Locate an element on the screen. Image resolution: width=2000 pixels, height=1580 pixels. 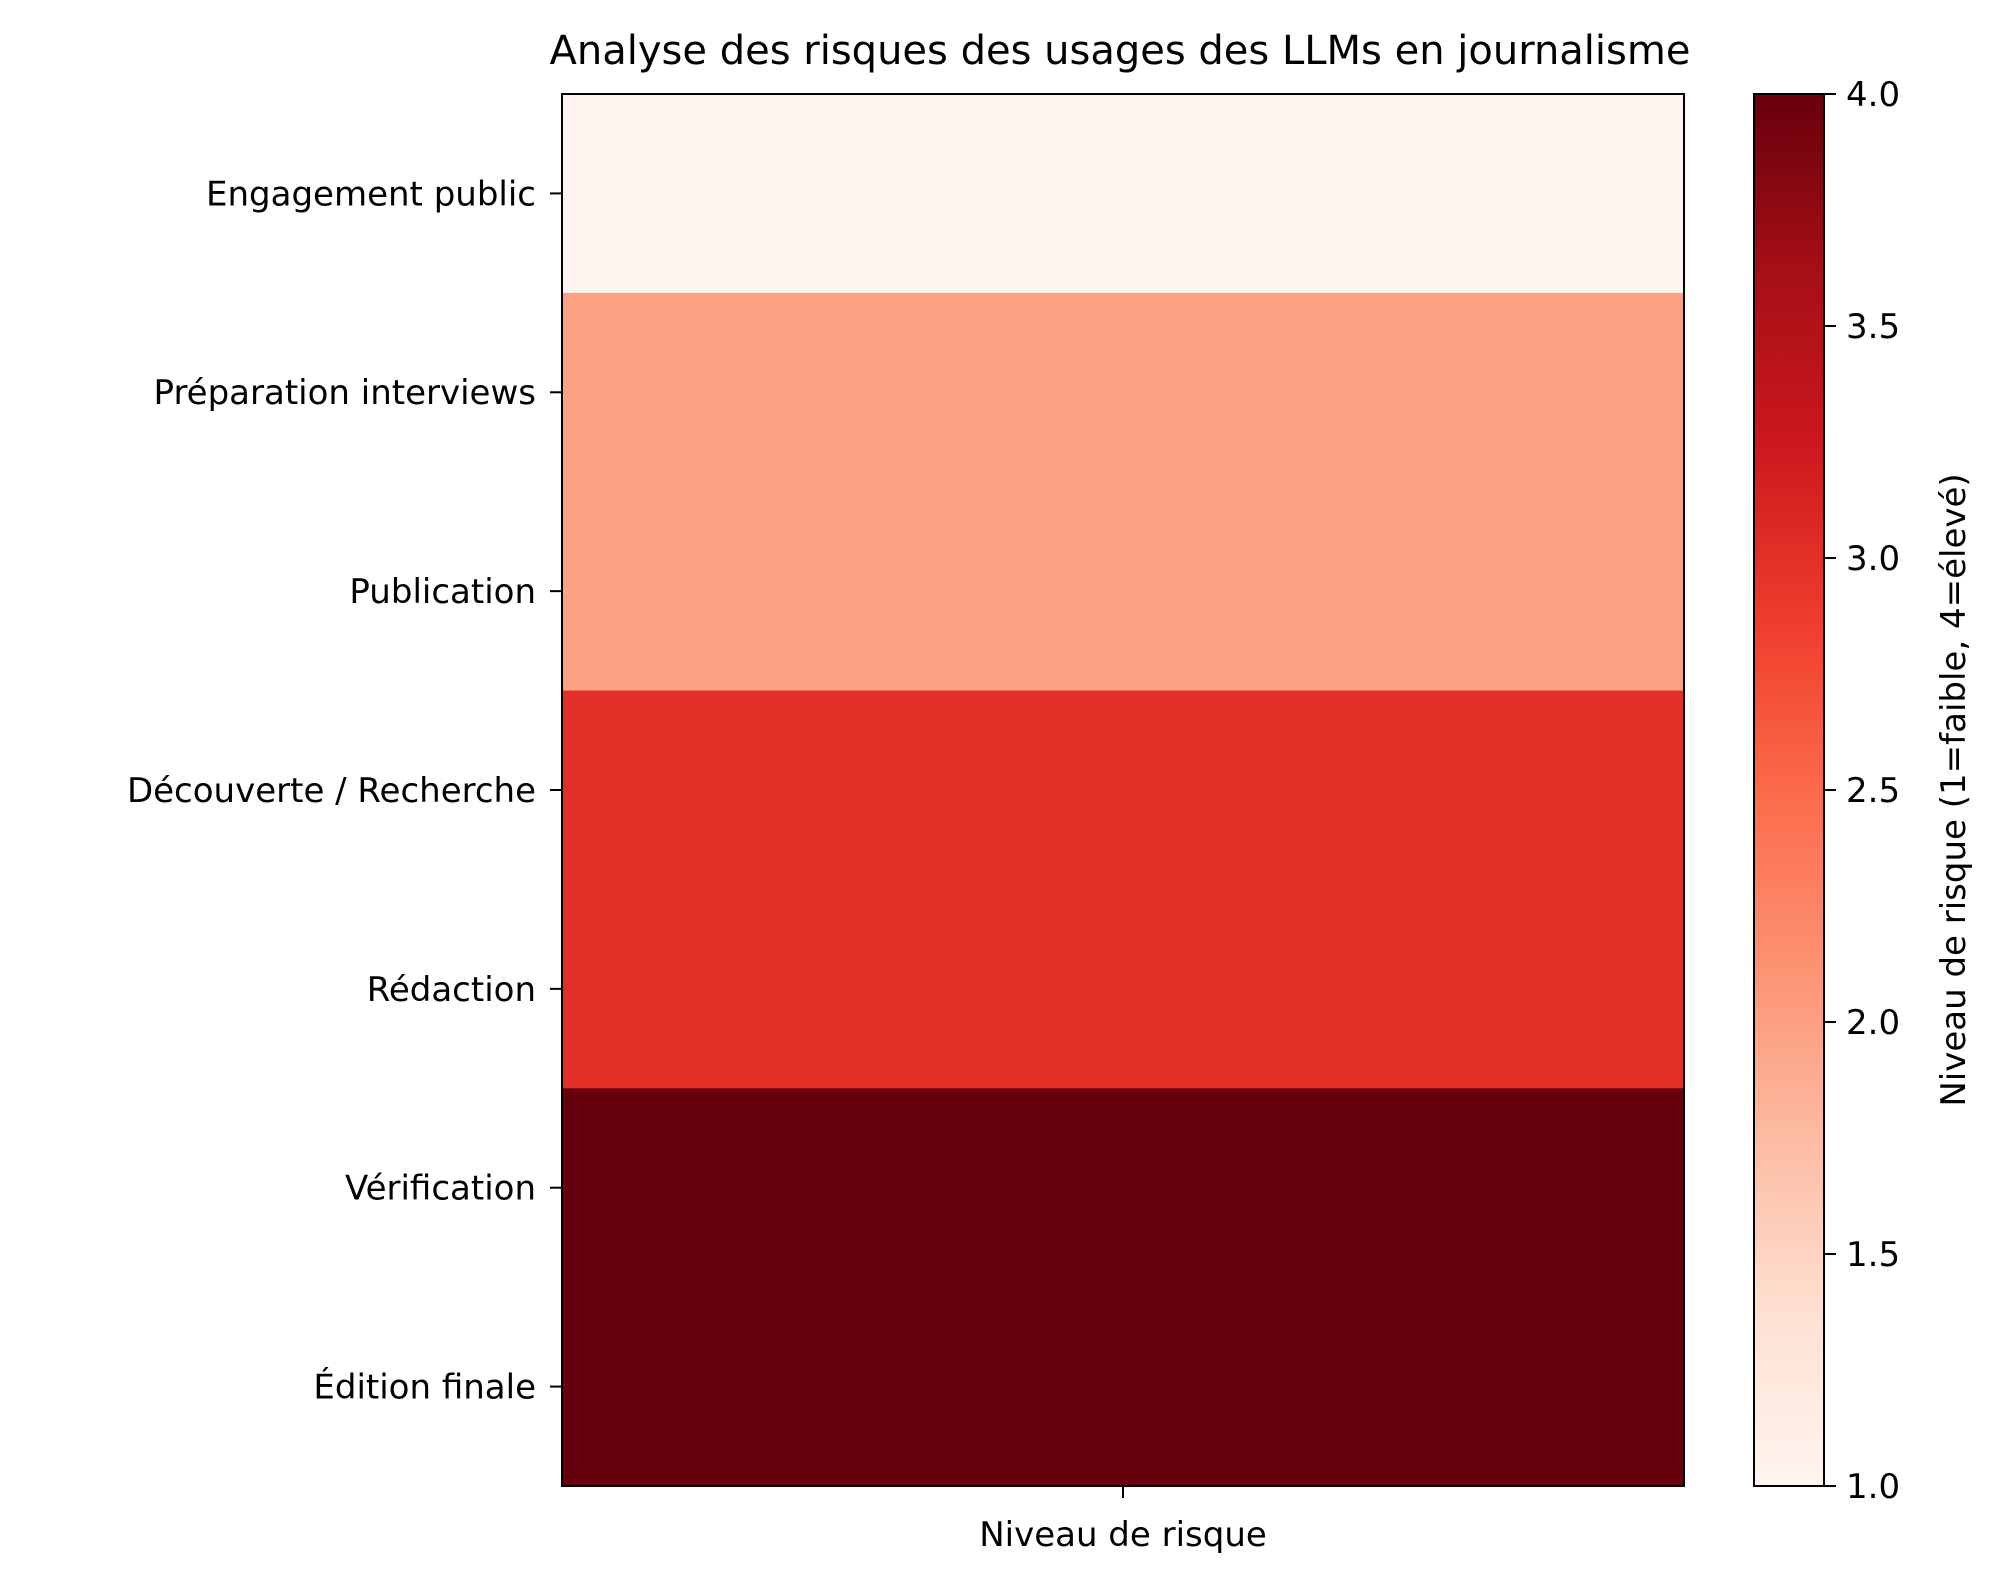
y-tick-label: Publication is located at coordinates (442, 592).